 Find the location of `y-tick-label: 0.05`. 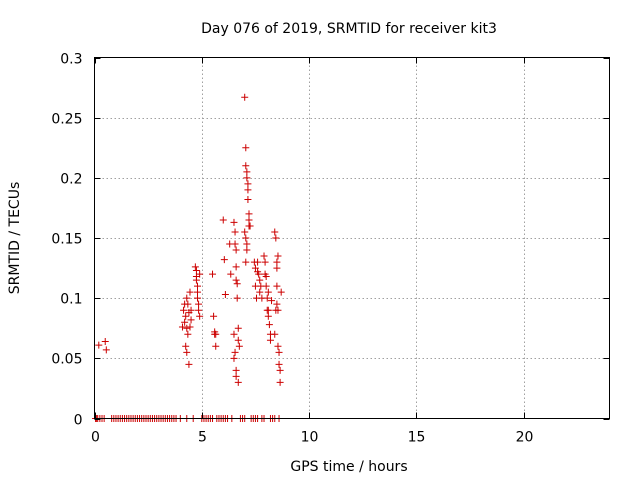

y-tick-label: 0.05 is located at coordinates (66, 360).